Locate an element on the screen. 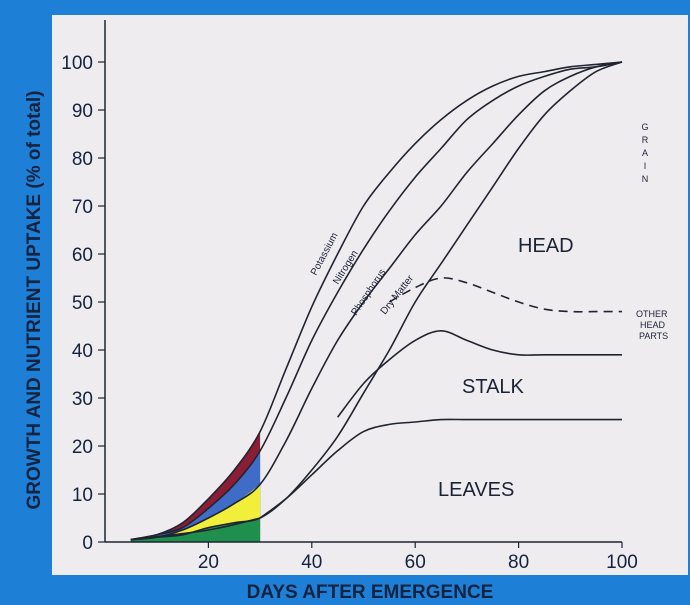  y-tick-label: 60 is located at coordinates (82, 255).